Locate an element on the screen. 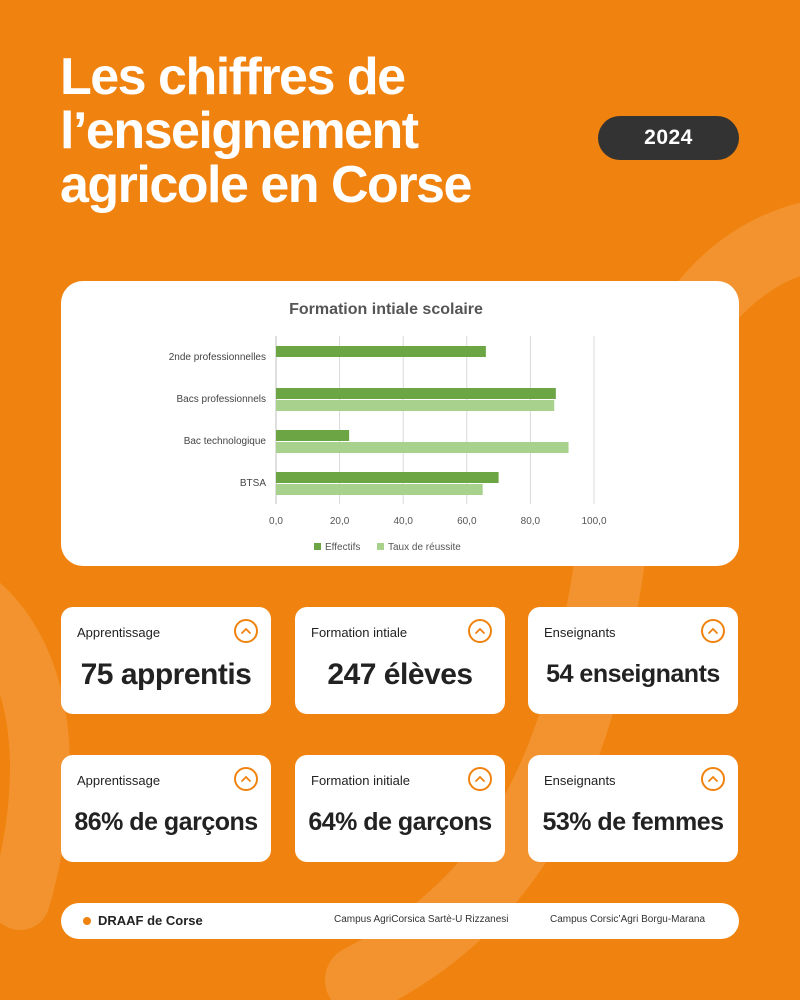 Image resolution: width=800 pixels, height=1000 pixels. year-badge: 2024 is located at coordinates (668, 138).